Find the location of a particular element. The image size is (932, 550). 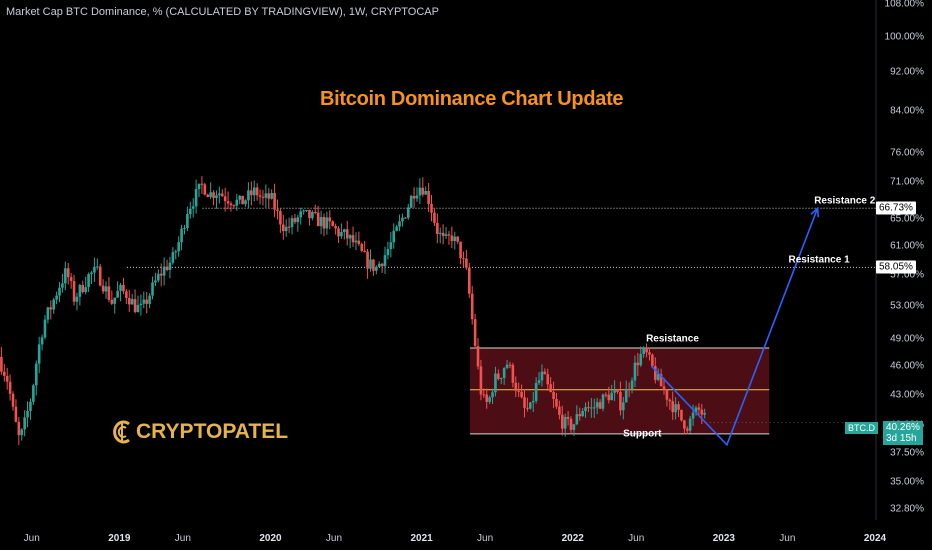

price-tick-label: 100.00% is located at coordinates (904, 37).